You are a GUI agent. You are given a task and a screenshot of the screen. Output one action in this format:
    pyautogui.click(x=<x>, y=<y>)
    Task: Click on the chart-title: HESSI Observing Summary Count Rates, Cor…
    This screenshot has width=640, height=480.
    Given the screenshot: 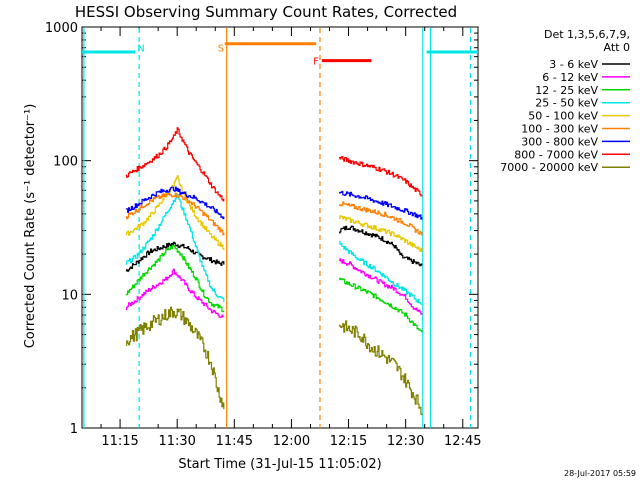 What is the action you would take?
    pyautogui.click(x=266, y=12)
    